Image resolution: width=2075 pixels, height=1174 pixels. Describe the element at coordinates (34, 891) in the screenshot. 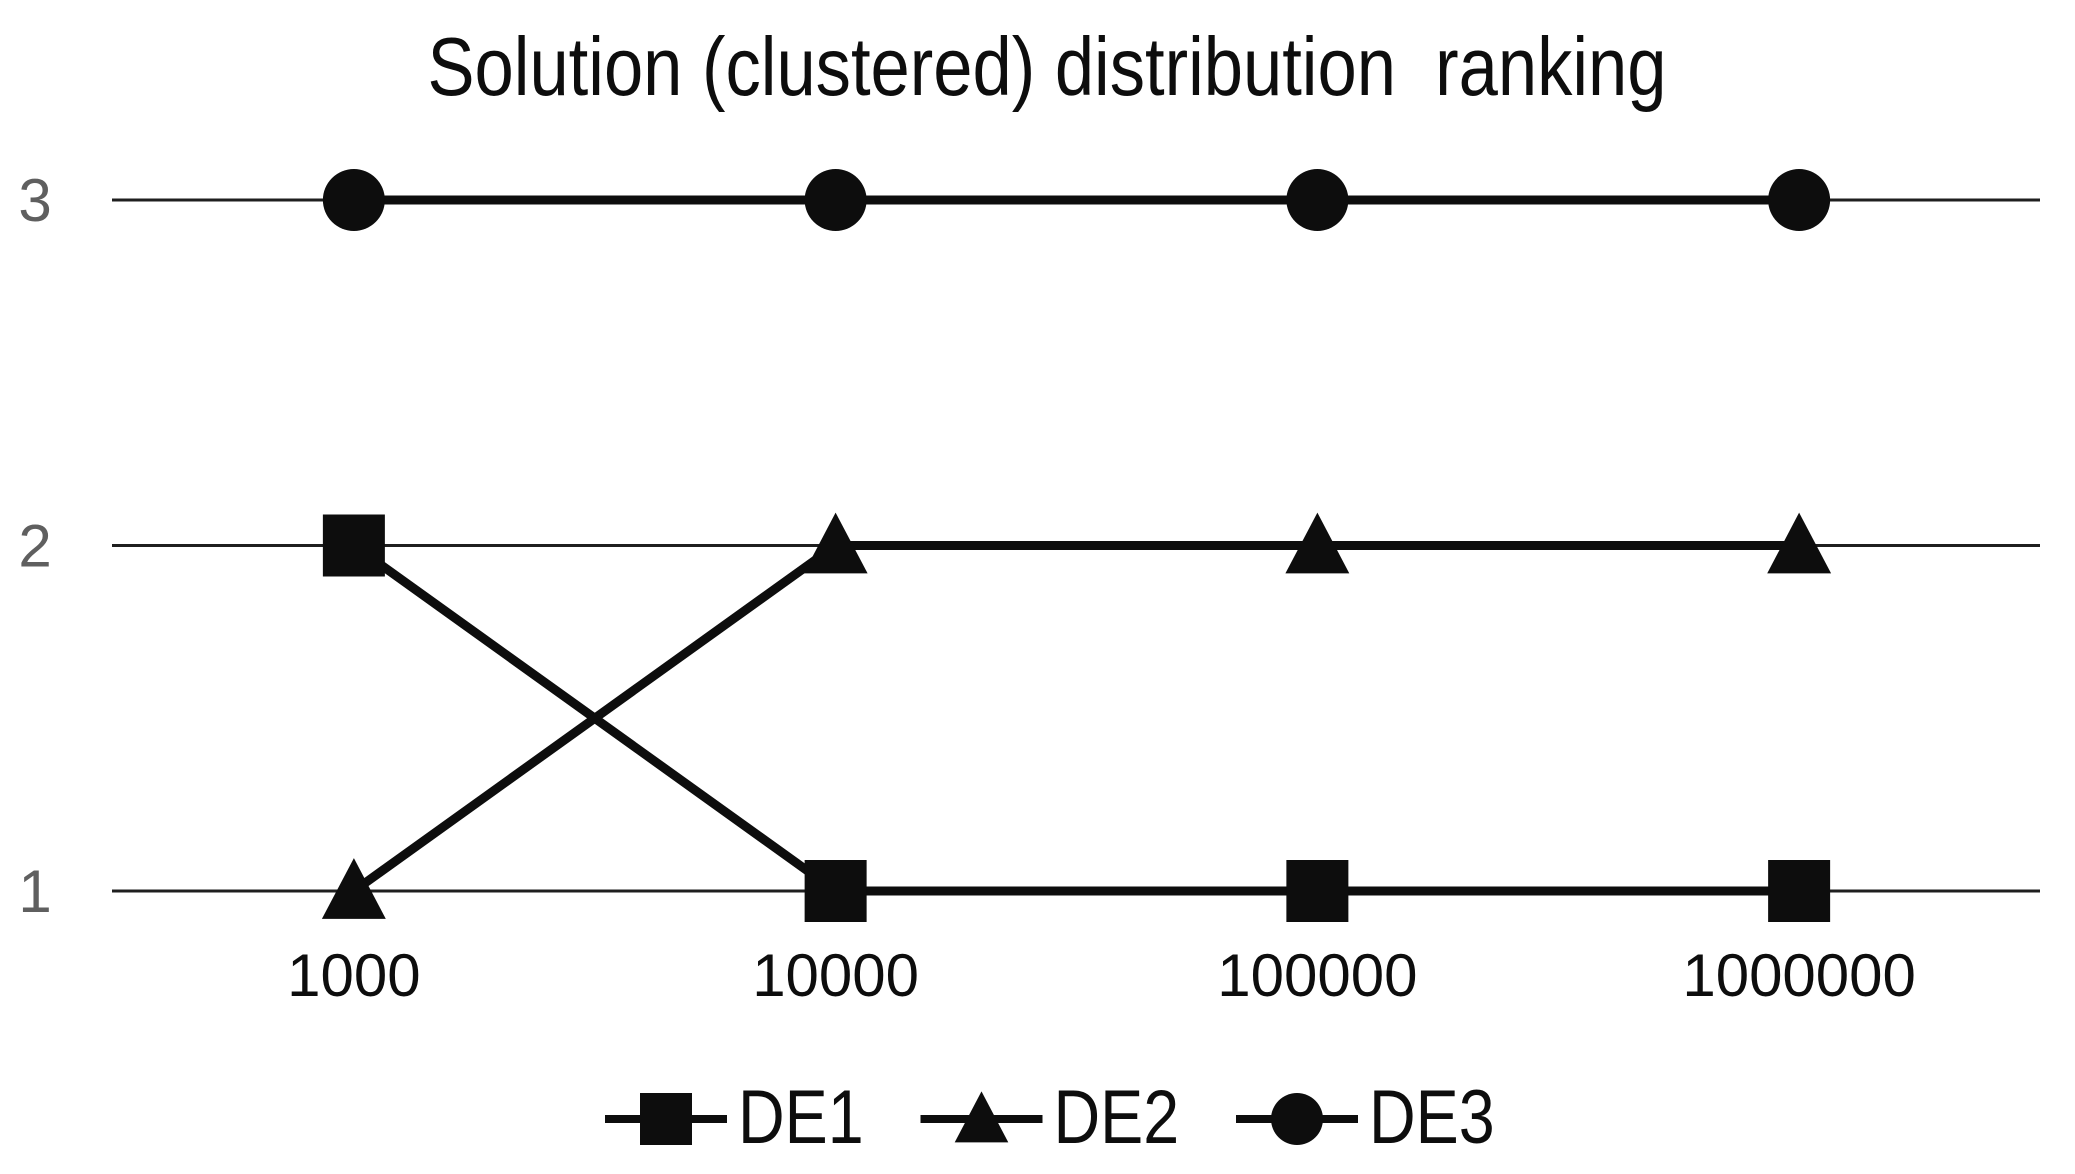

I see `y-tick-label-1: 1` at that location.